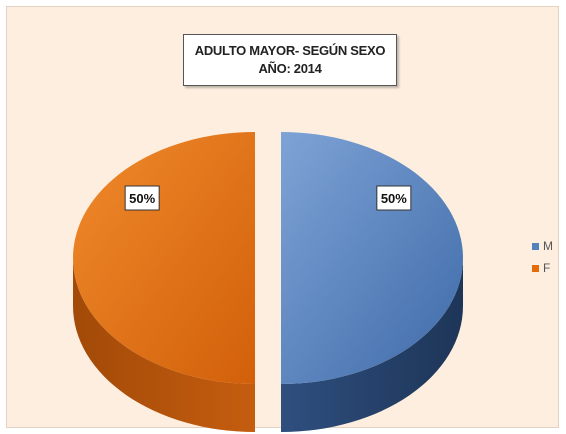 This screenshot has width=566, height=434. What do you see at coordinates (290, 60) in the screenshot?
I see `chart-title-box: ADULTO MAYOR- SEGÚN SEXO AÑO: 2014` at bounding box center [290, 60].